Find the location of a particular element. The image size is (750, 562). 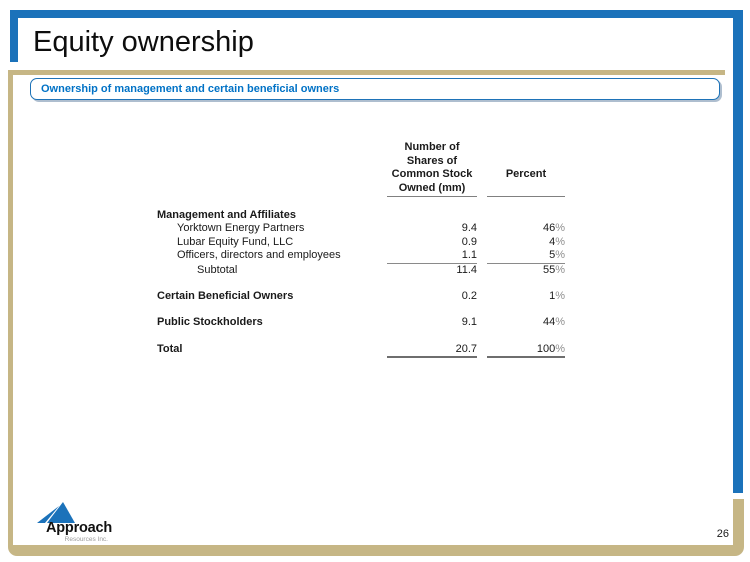

logo-company-subtitle: Resources Inc. is located at coordinates (86, 539).